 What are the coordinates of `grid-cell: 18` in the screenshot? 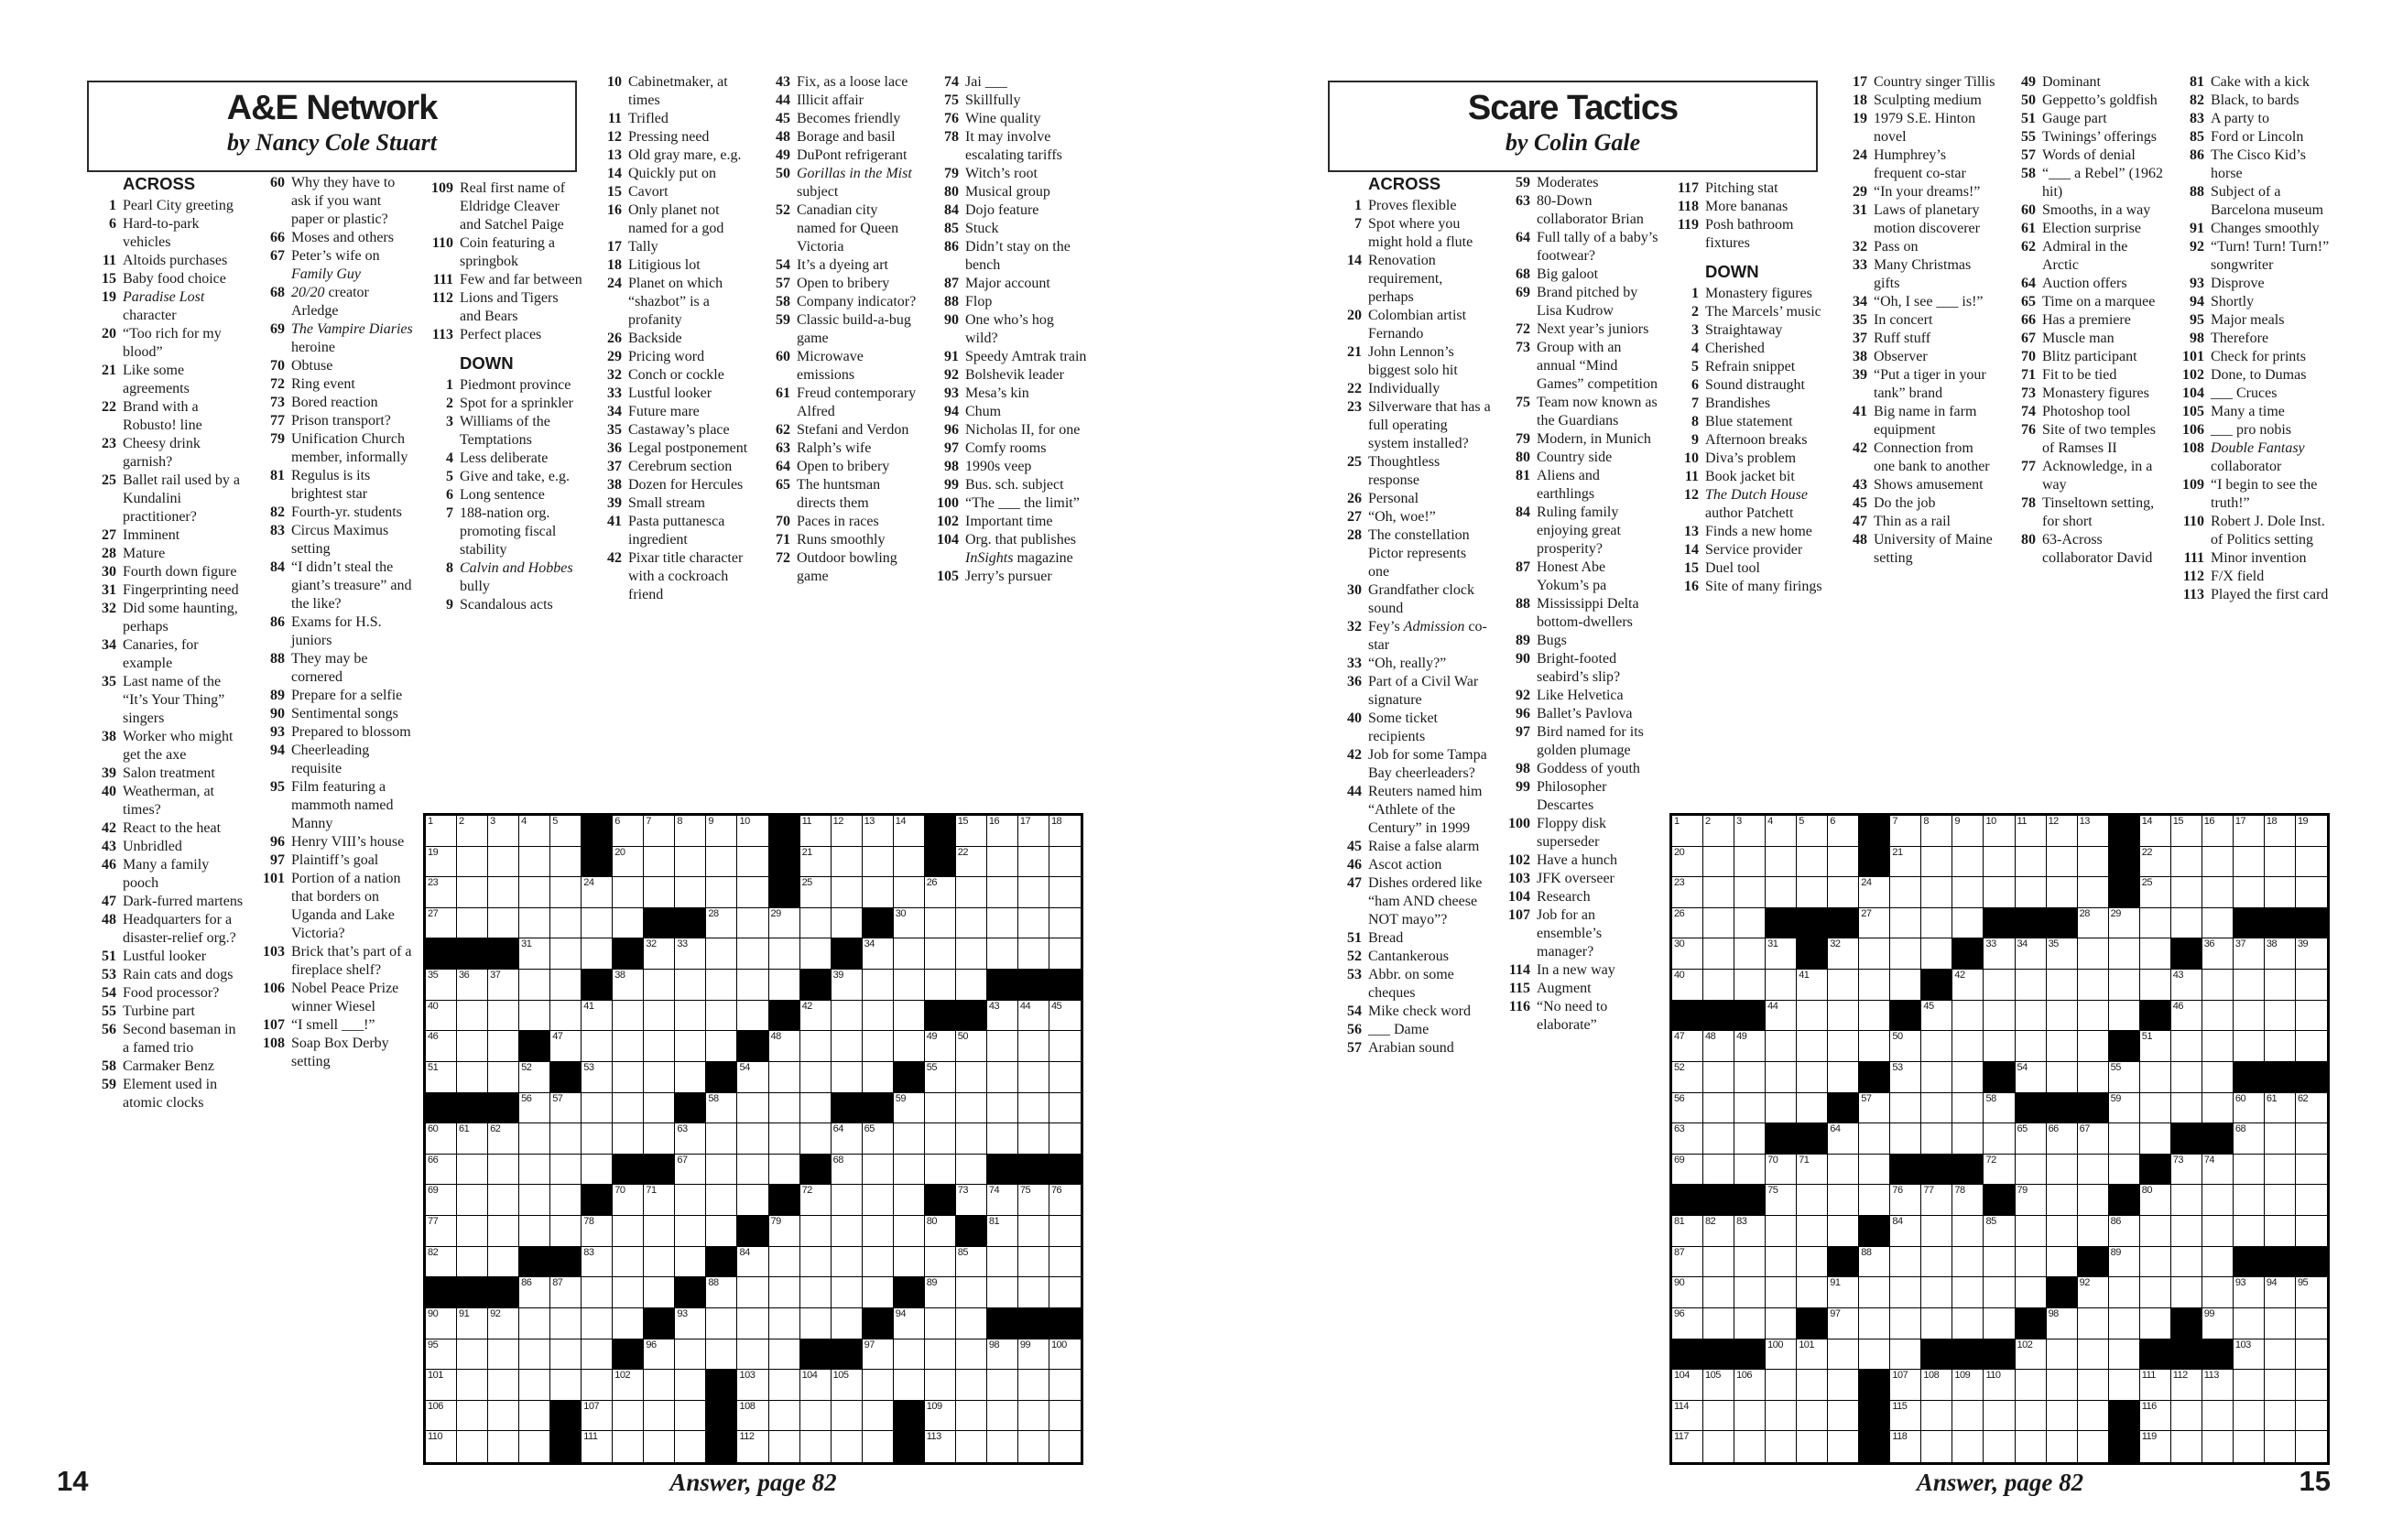 It's located at (1065, 831).